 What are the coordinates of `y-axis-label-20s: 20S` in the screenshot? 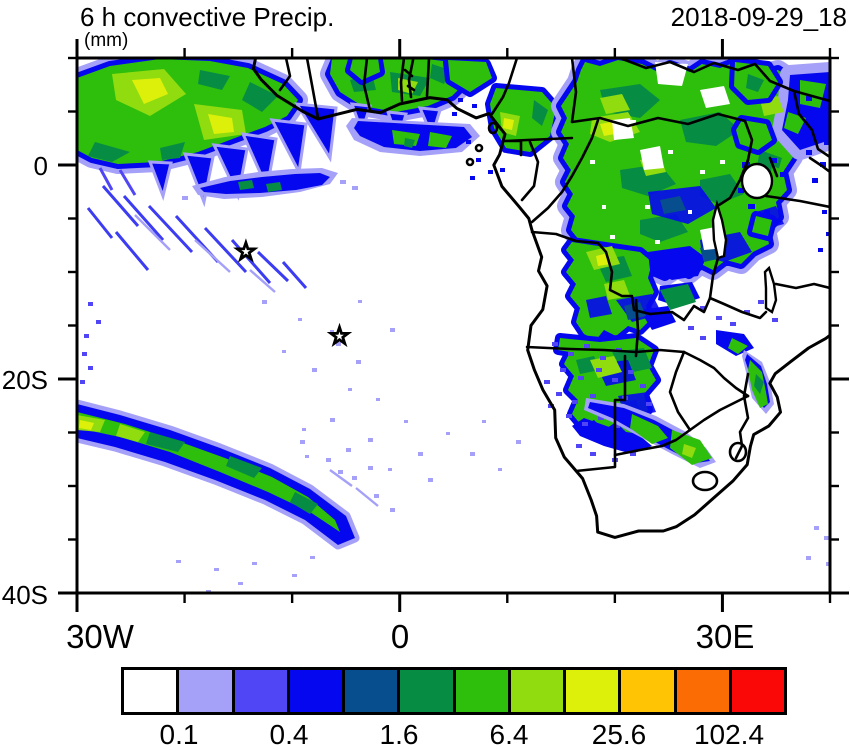 It's located at (24, 380).